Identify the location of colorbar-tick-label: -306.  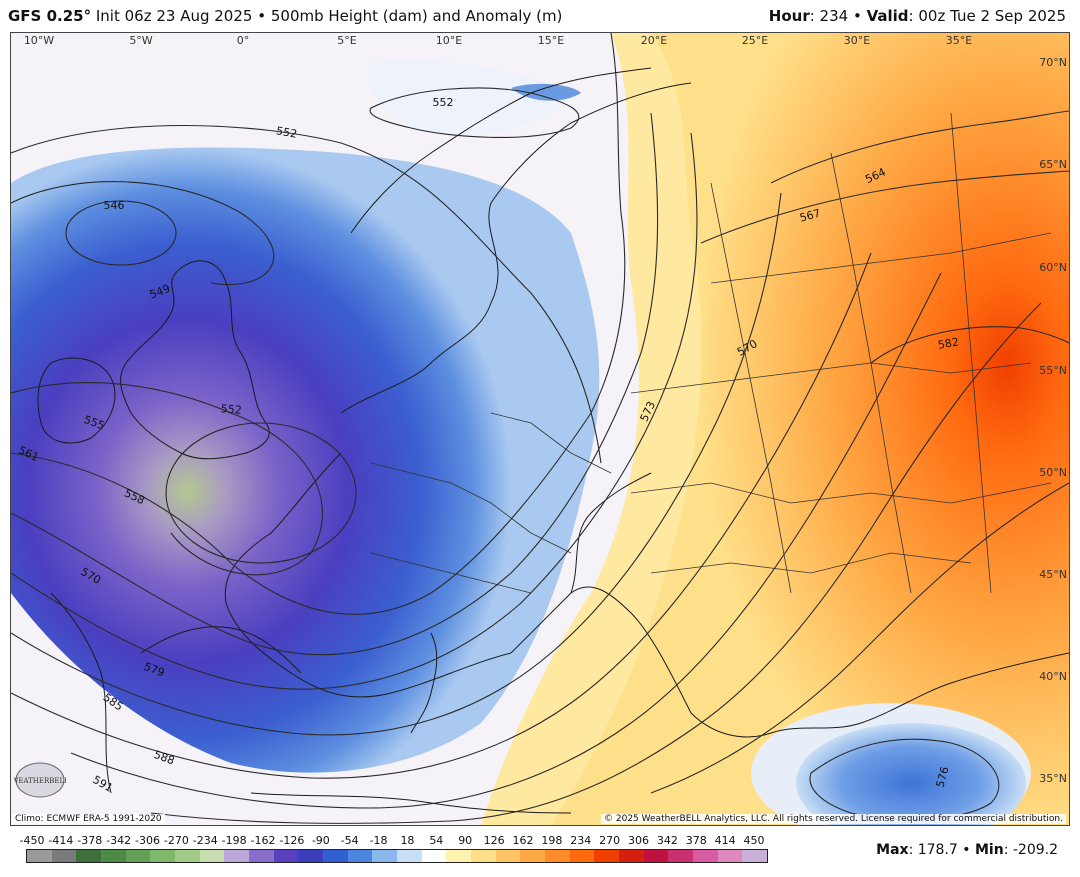
(147, 840).